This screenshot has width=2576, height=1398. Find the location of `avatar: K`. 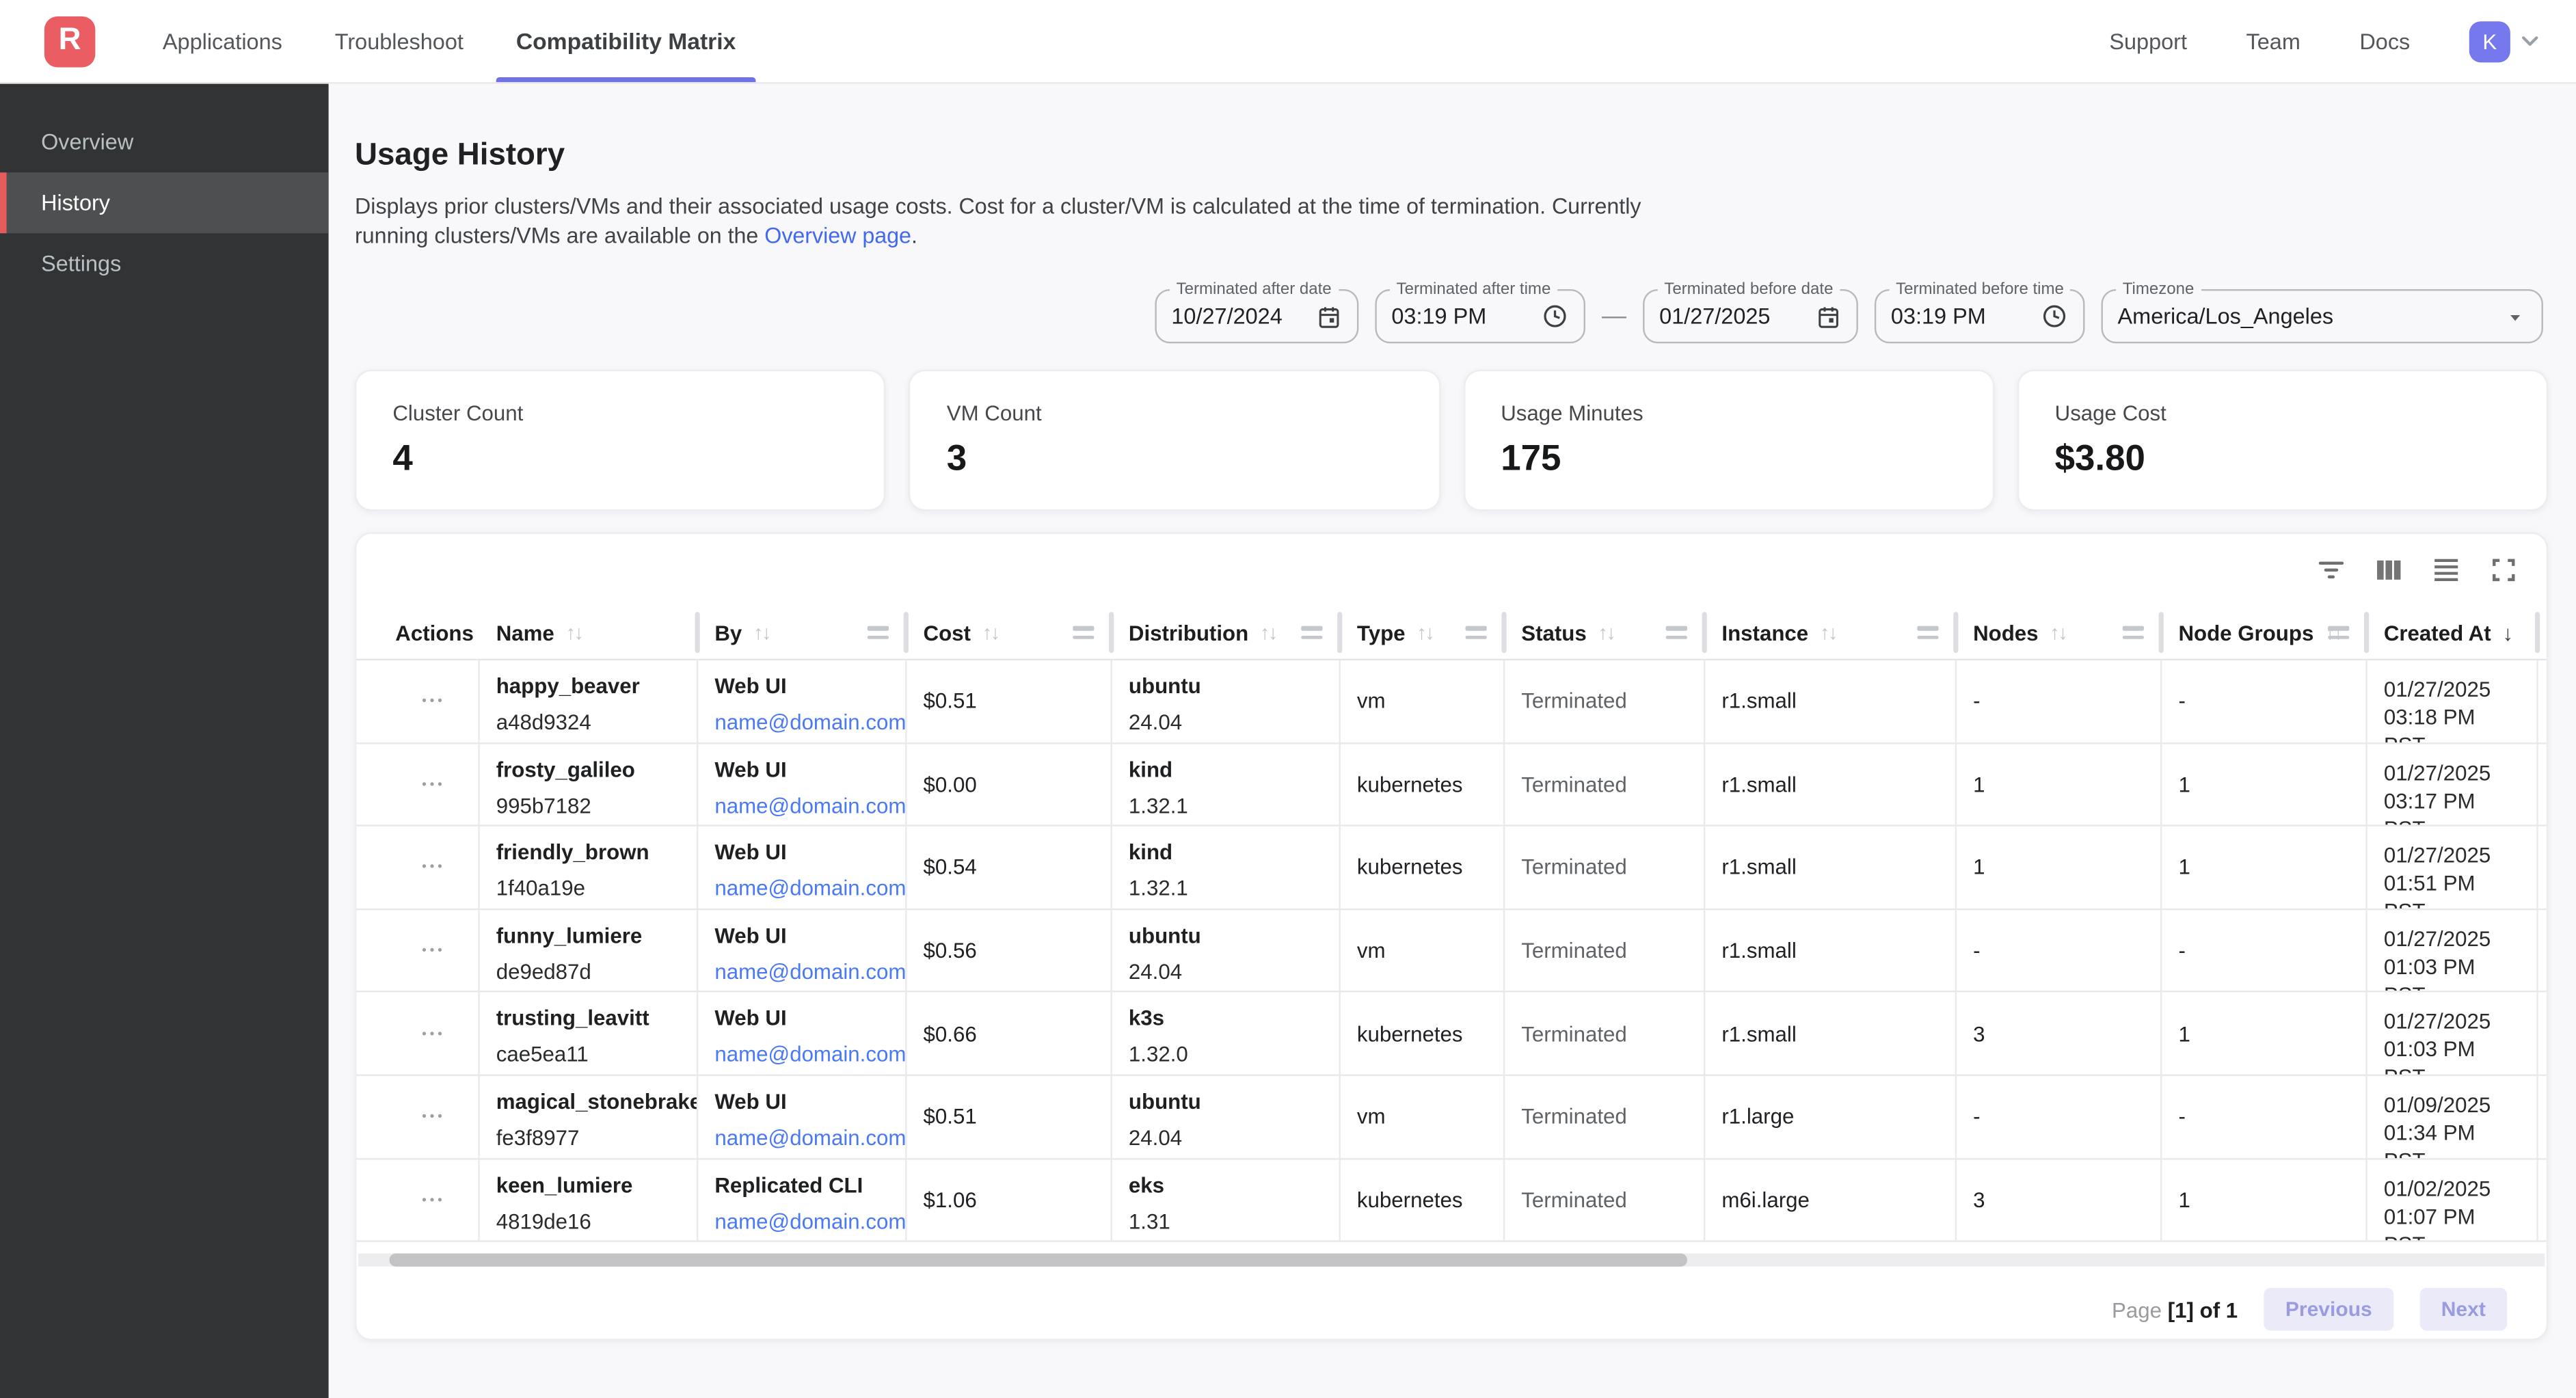

avatar: K is located at coordinates (2489, 41).